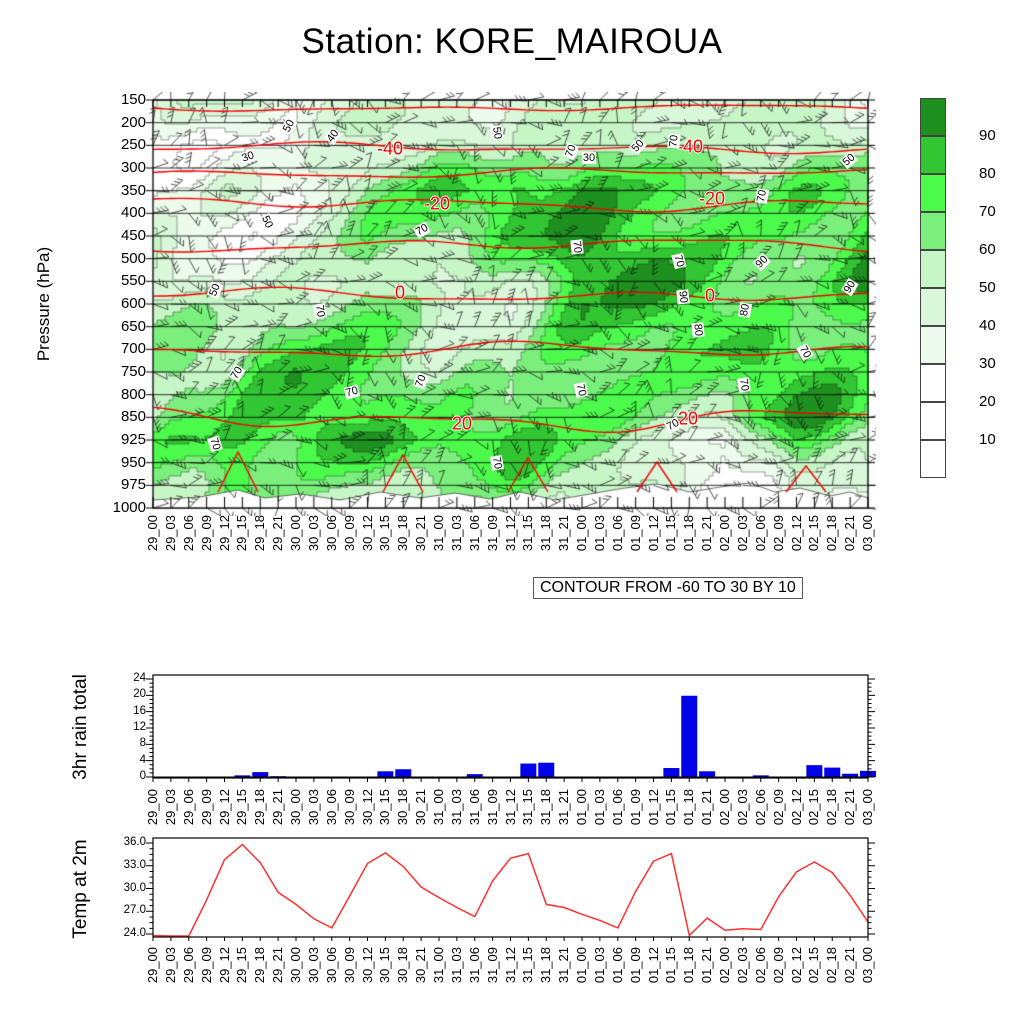 The height and width of the screenshot is (1024, 1024). What do you see at coordinates (133, 349) in the screenshot?
I see `pressure-tick-label: 700` at bounding box center [133, 349].